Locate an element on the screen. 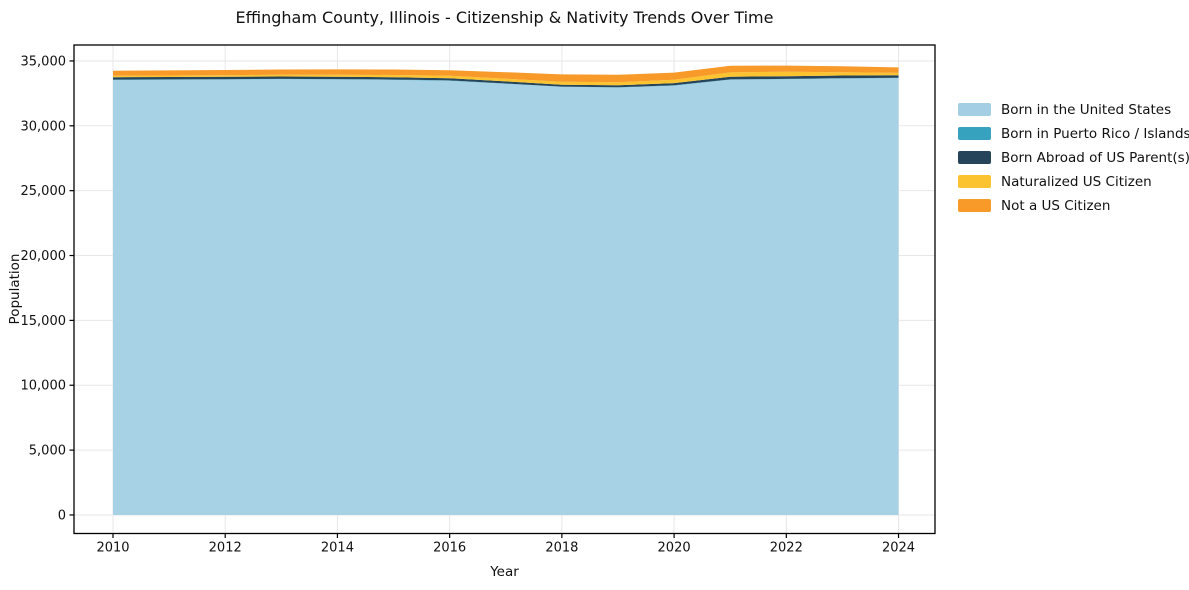 Image resolution: width=1189 pixels, height=590 pixels. legend-label: Born in Puerto Rico / Islands is located at coordinates (1095, 133).